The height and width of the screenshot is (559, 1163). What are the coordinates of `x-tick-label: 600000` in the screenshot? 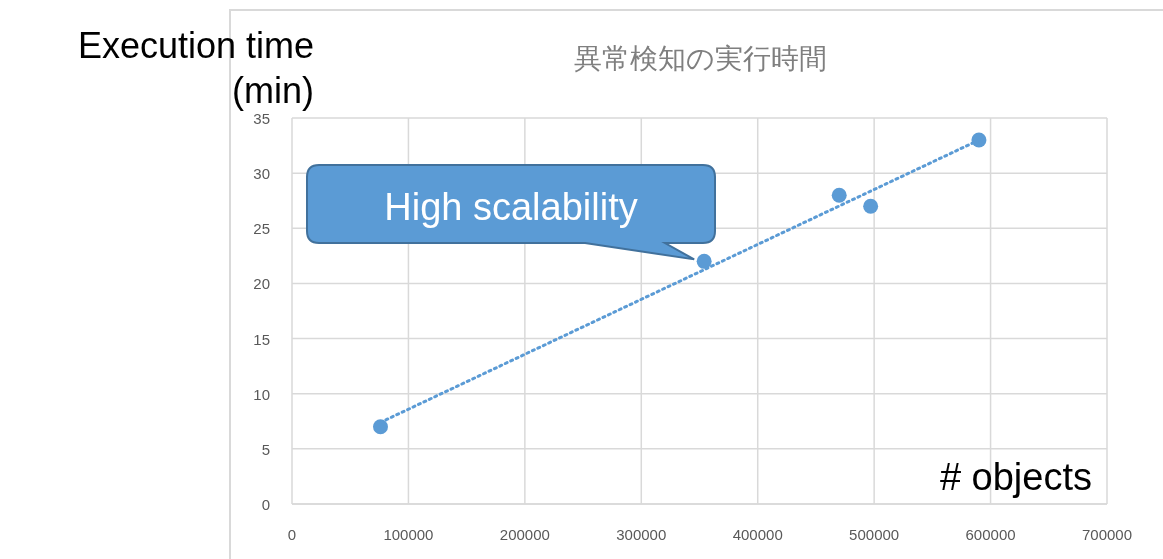 It's located at (990, 534).